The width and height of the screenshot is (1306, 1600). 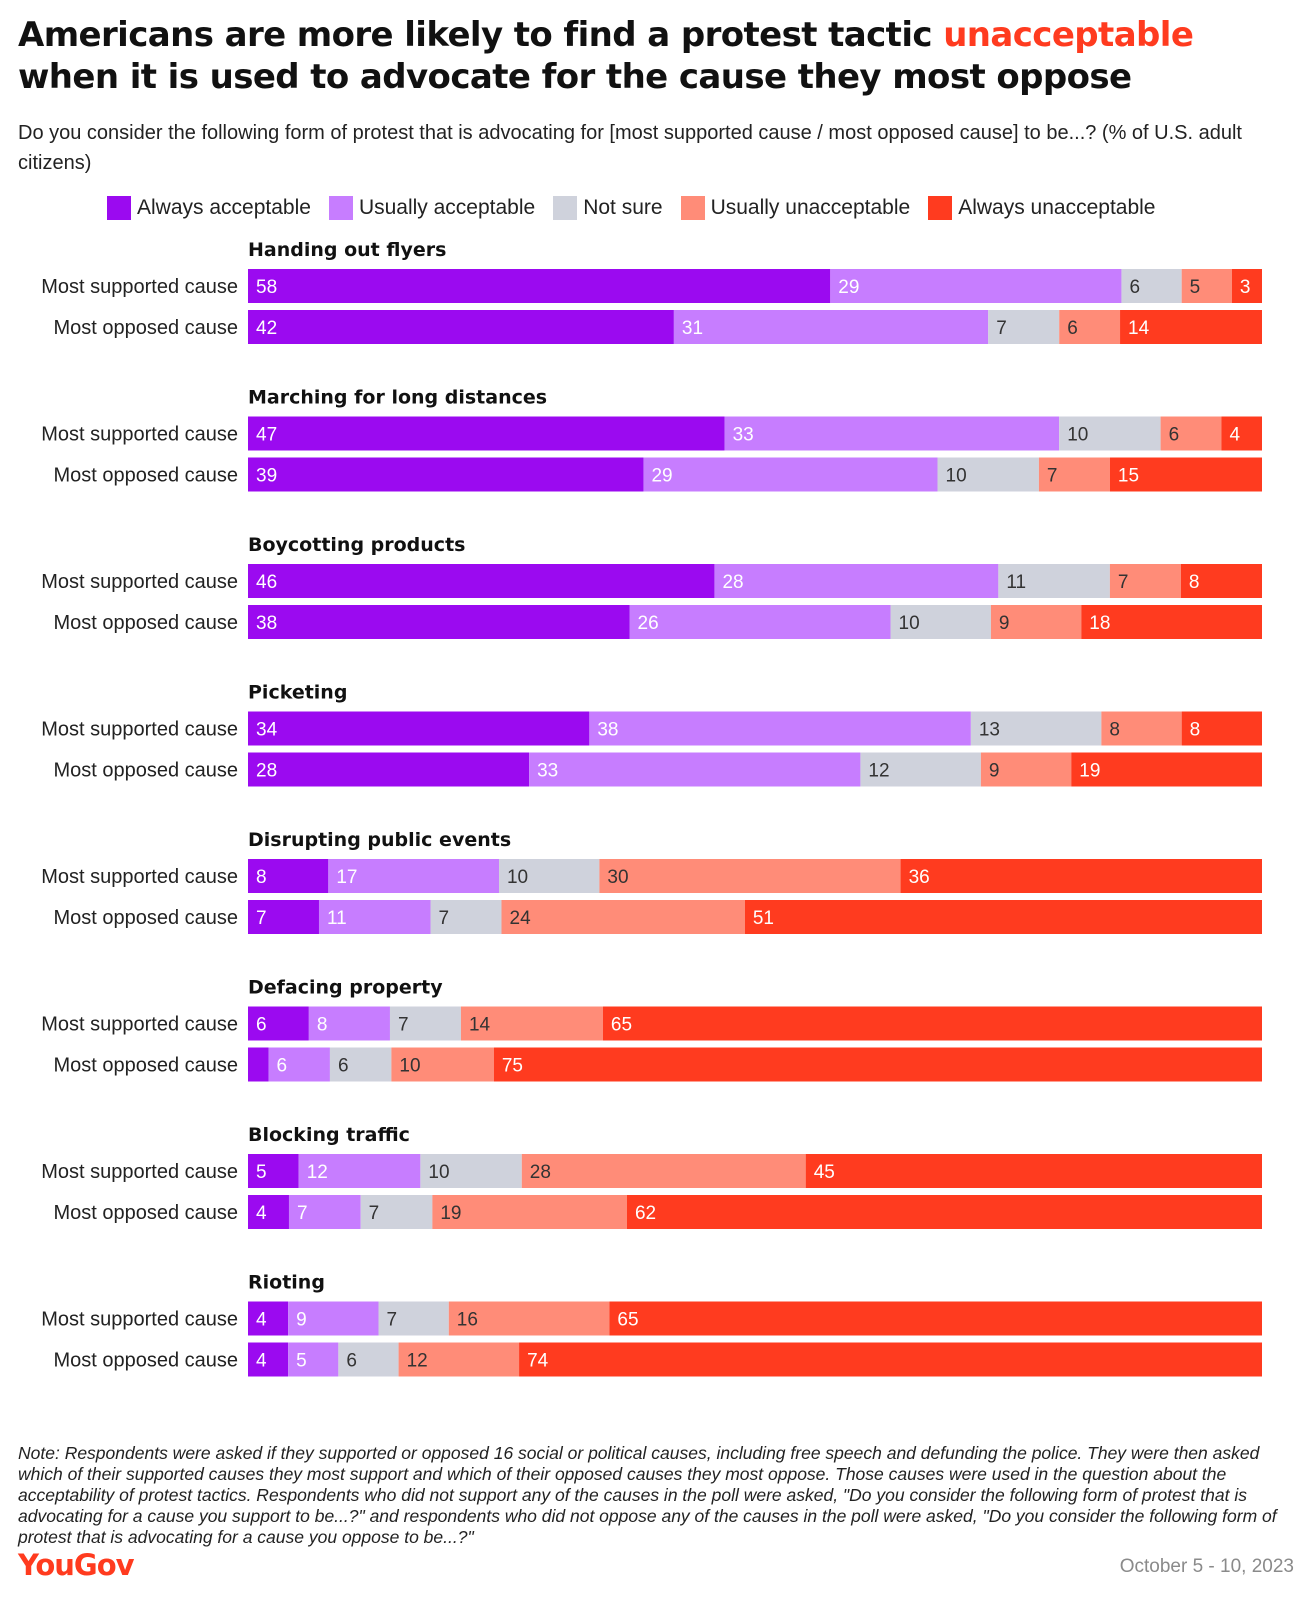 What do you see at coordinates (286, 1283) in the screenshot?
I see `tactic-title: Rioting` at bounding box center [286, 1283].